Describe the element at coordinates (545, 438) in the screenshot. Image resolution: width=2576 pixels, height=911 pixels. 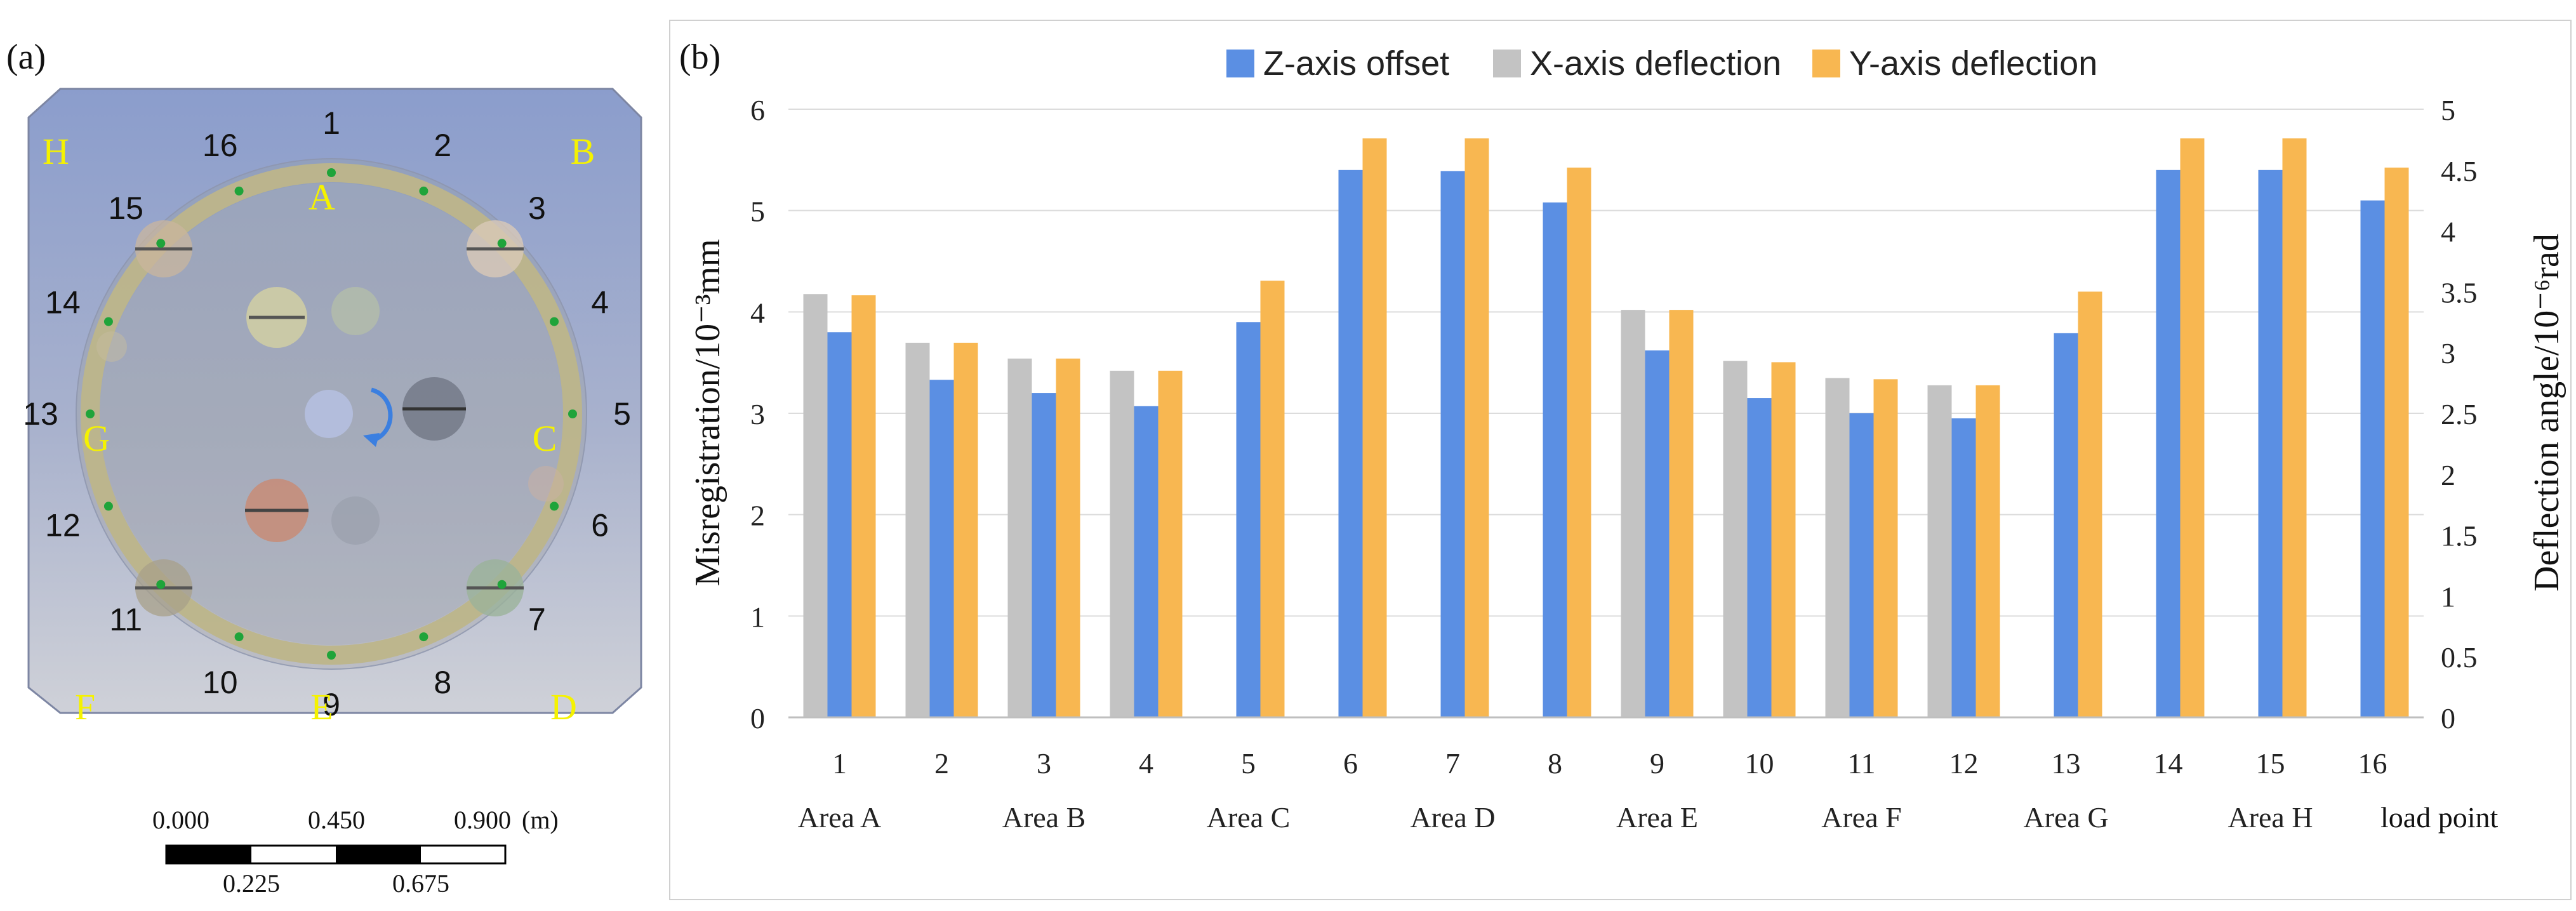
I see `area-letter-c: C` at that location.